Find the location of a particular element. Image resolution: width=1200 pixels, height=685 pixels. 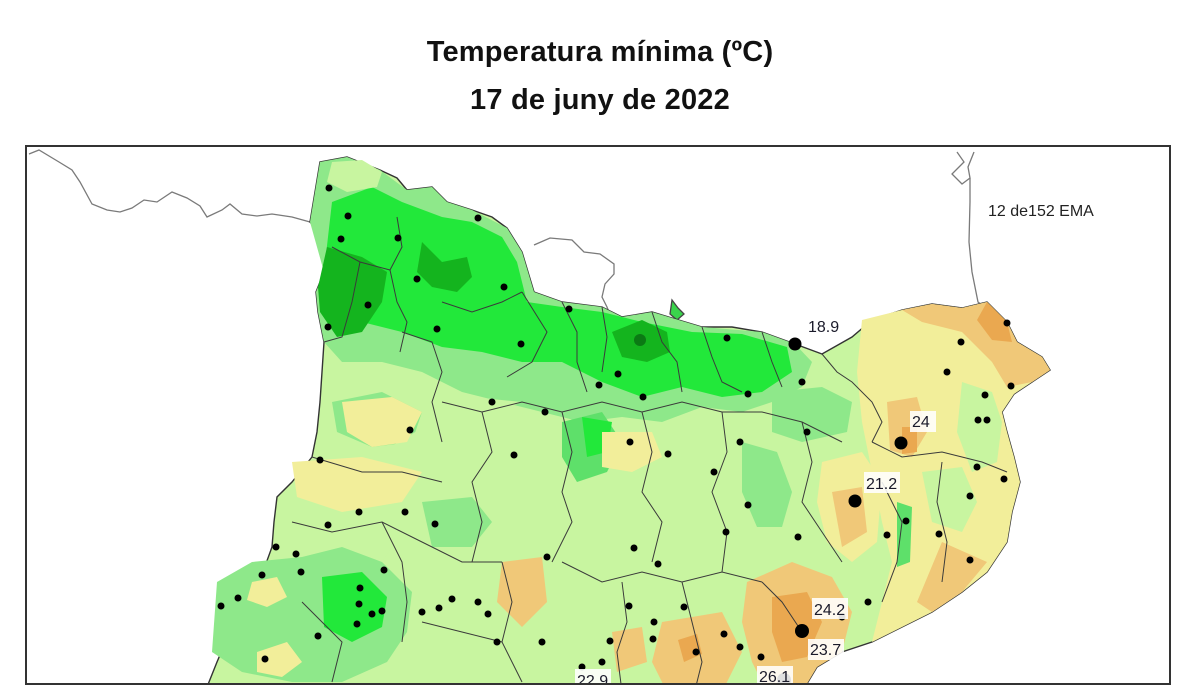

station-22-9: 22.9 is located at coordinates (593, 677).